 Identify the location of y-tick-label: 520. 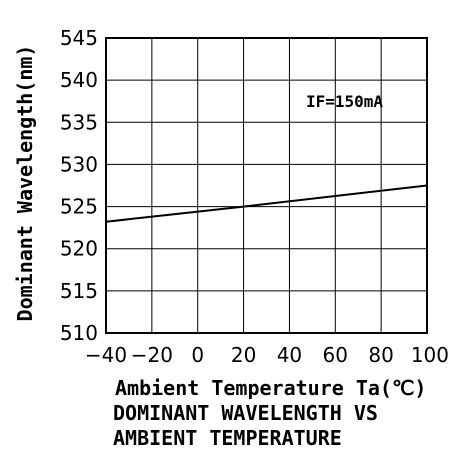
(79, 249).